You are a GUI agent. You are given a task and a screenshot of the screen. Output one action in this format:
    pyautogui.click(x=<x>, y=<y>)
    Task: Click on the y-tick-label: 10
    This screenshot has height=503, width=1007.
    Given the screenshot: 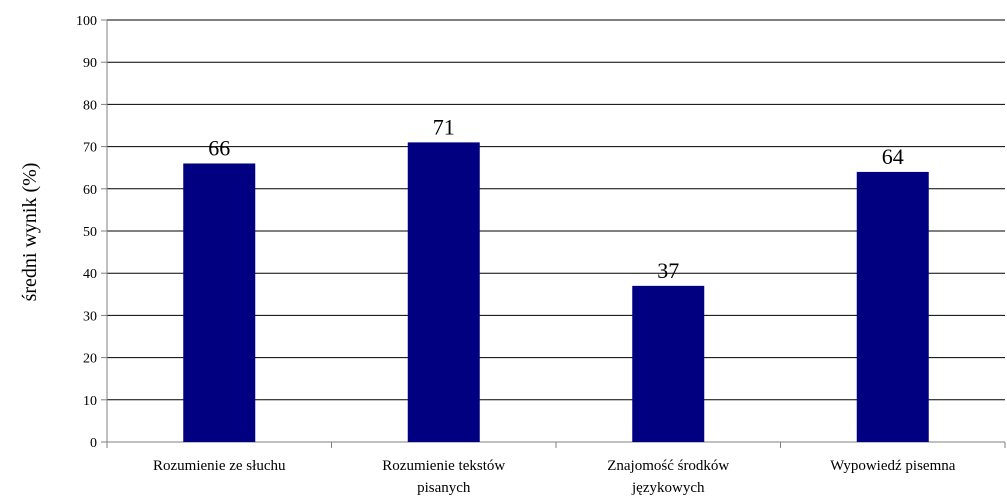 What is the action you would take?
    pyautogui.click(x=90, y=401)
    